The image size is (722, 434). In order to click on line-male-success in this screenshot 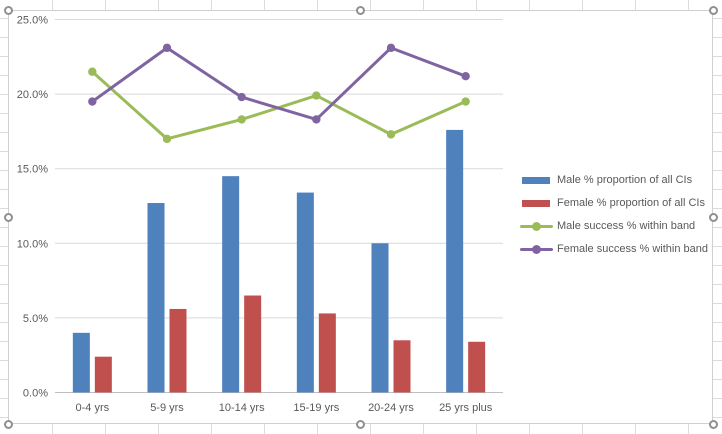, I will do `click(279, 105)`.